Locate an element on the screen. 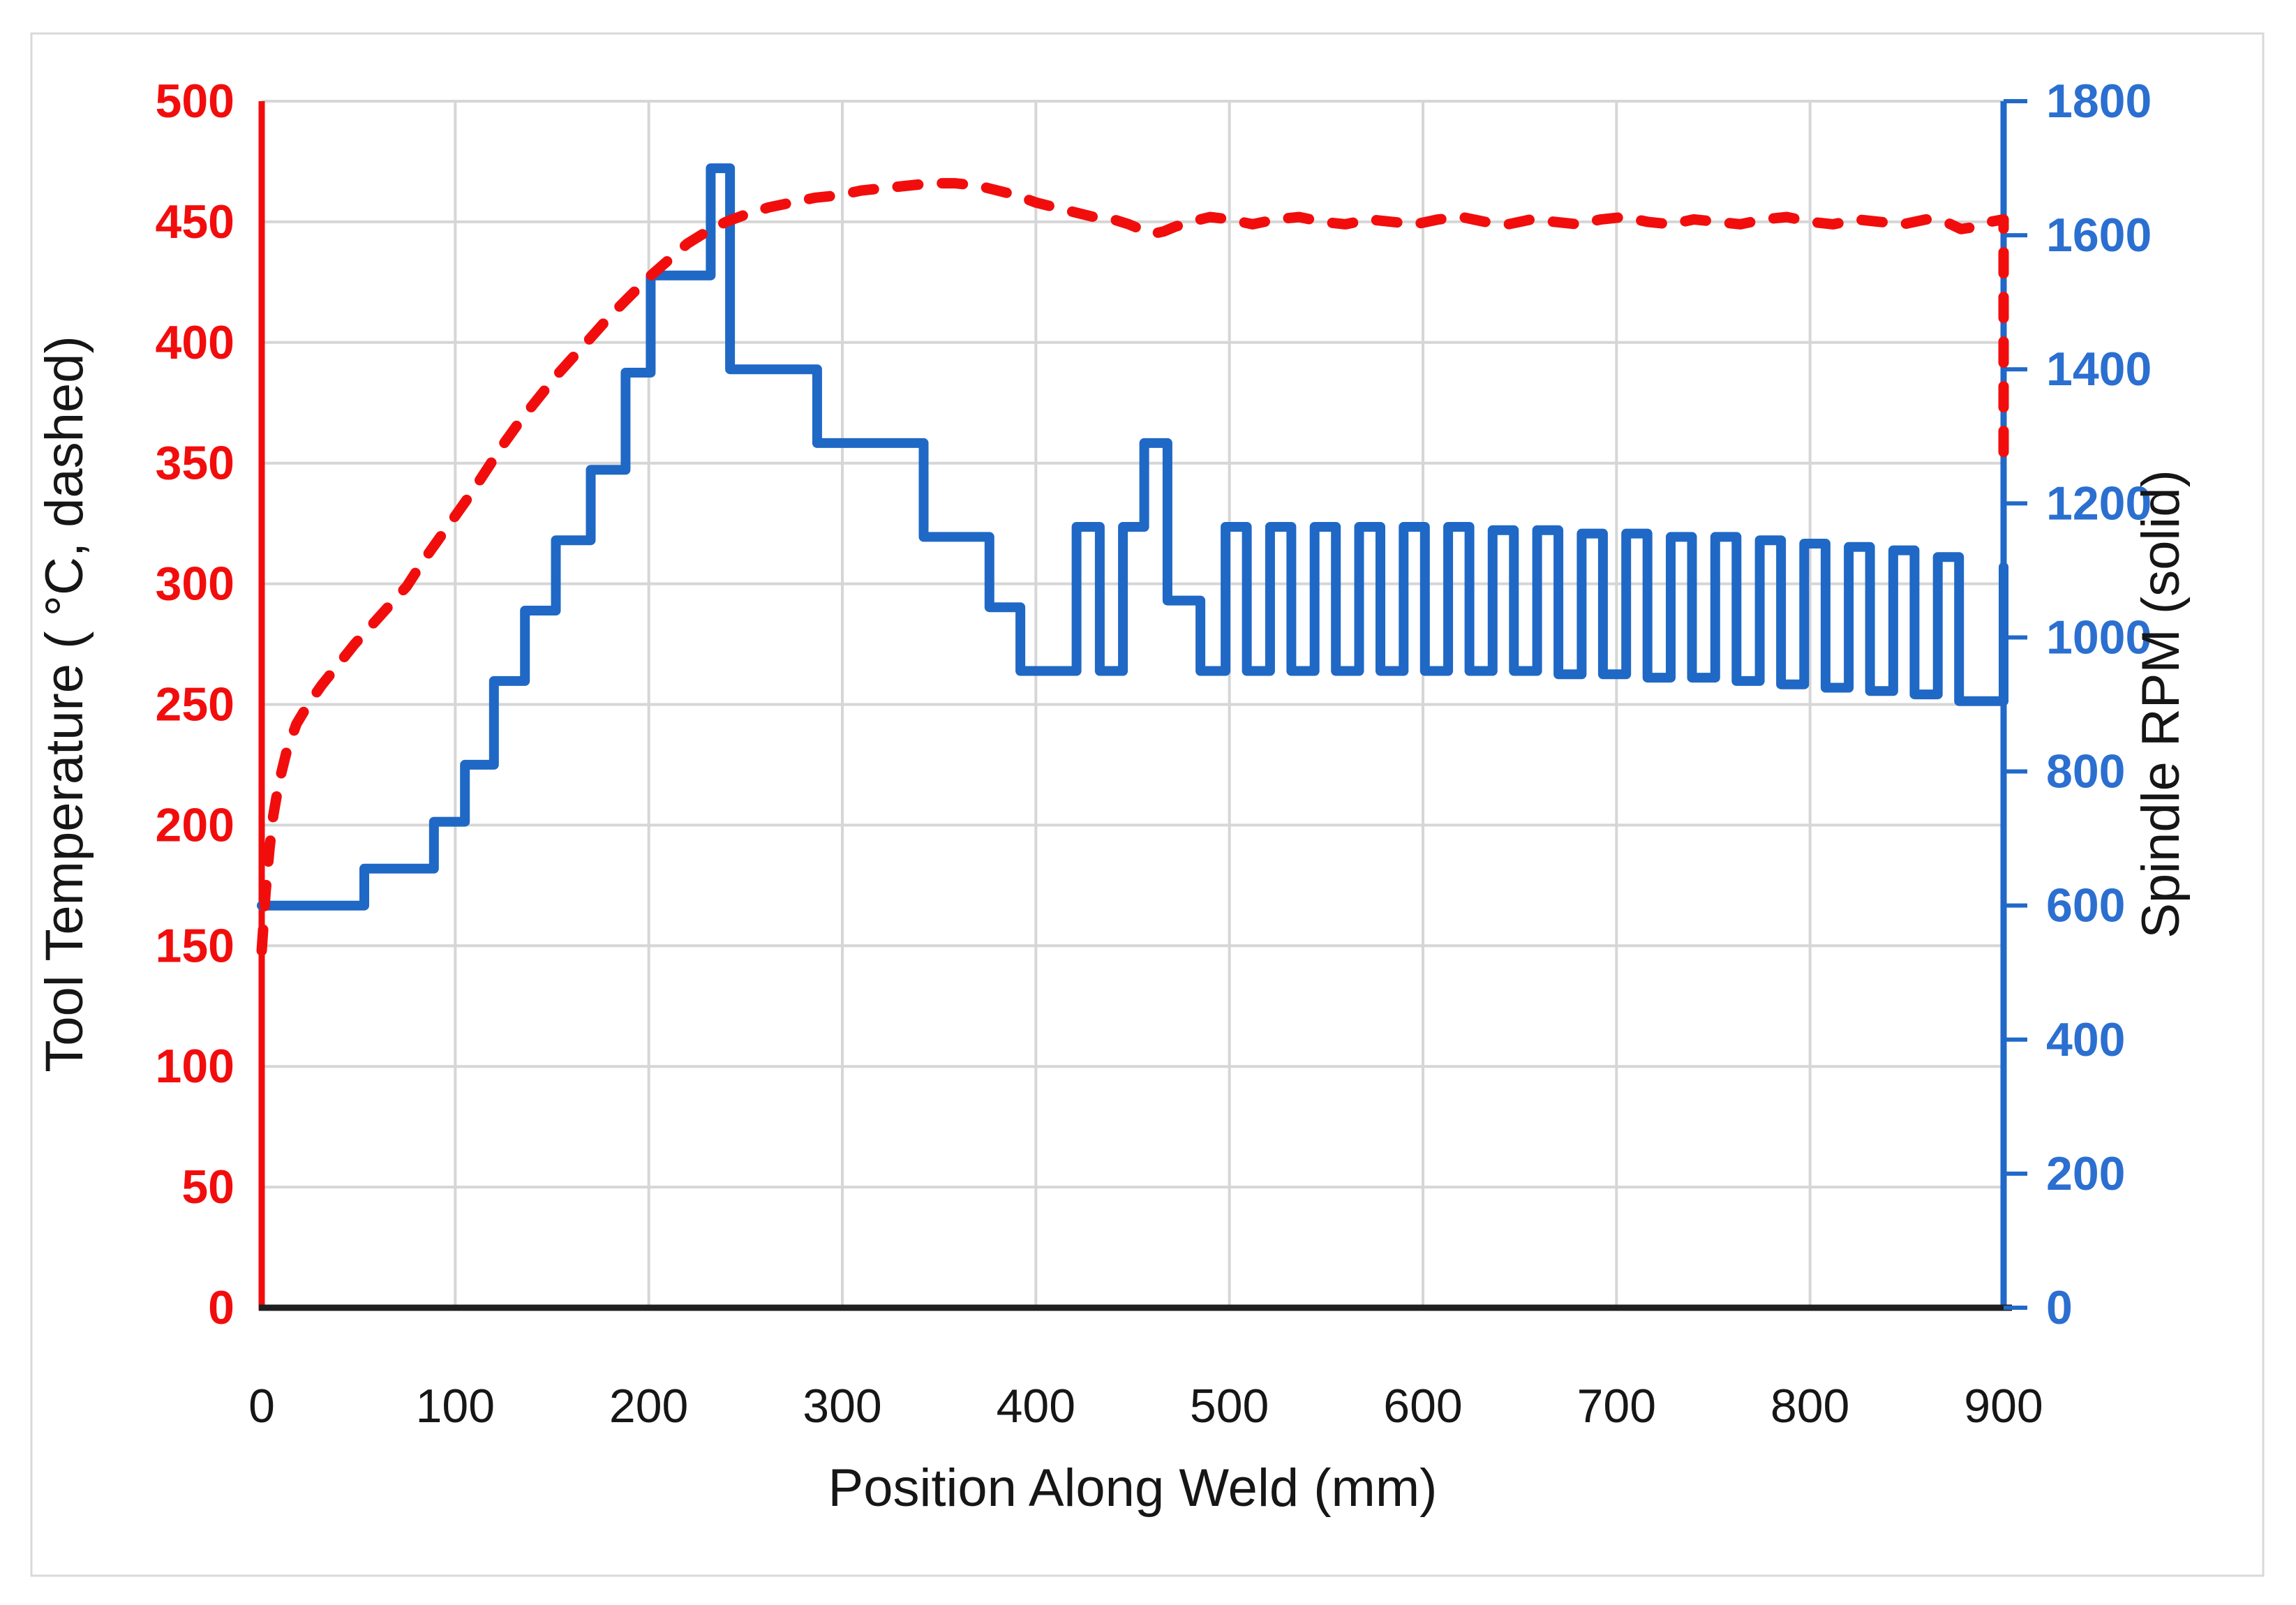  left-tick-label: 500 is located at coordinates (195, 101).